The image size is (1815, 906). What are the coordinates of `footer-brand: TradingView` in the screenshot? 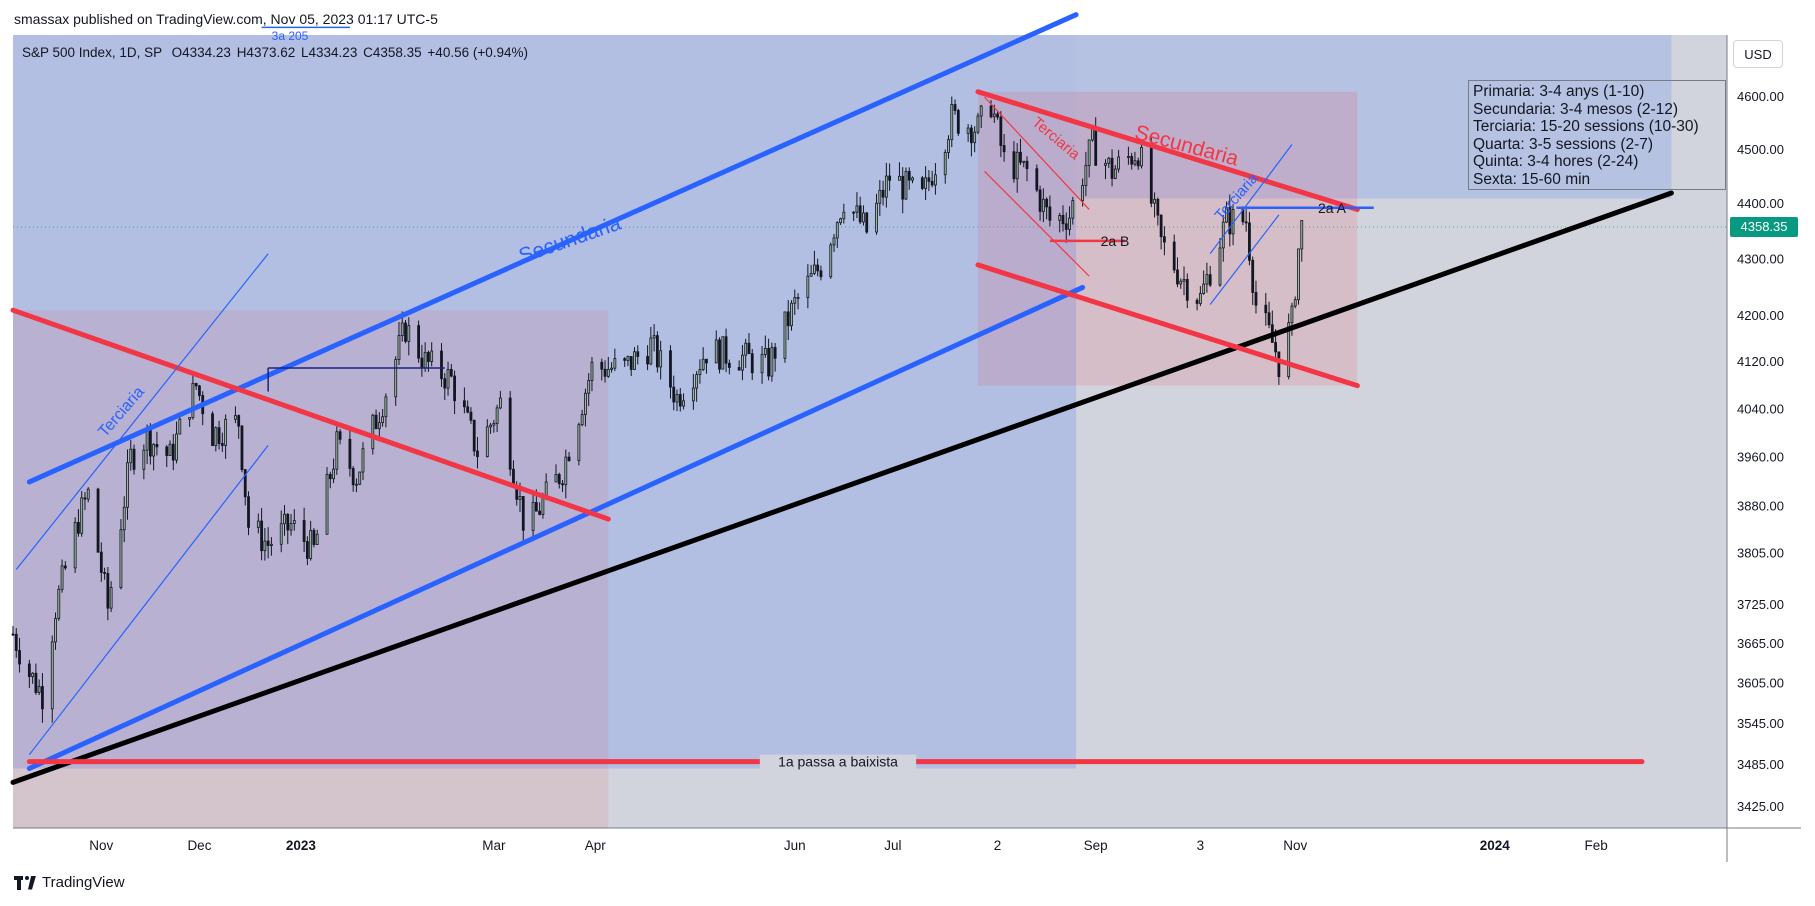 It's located at (69, 882).